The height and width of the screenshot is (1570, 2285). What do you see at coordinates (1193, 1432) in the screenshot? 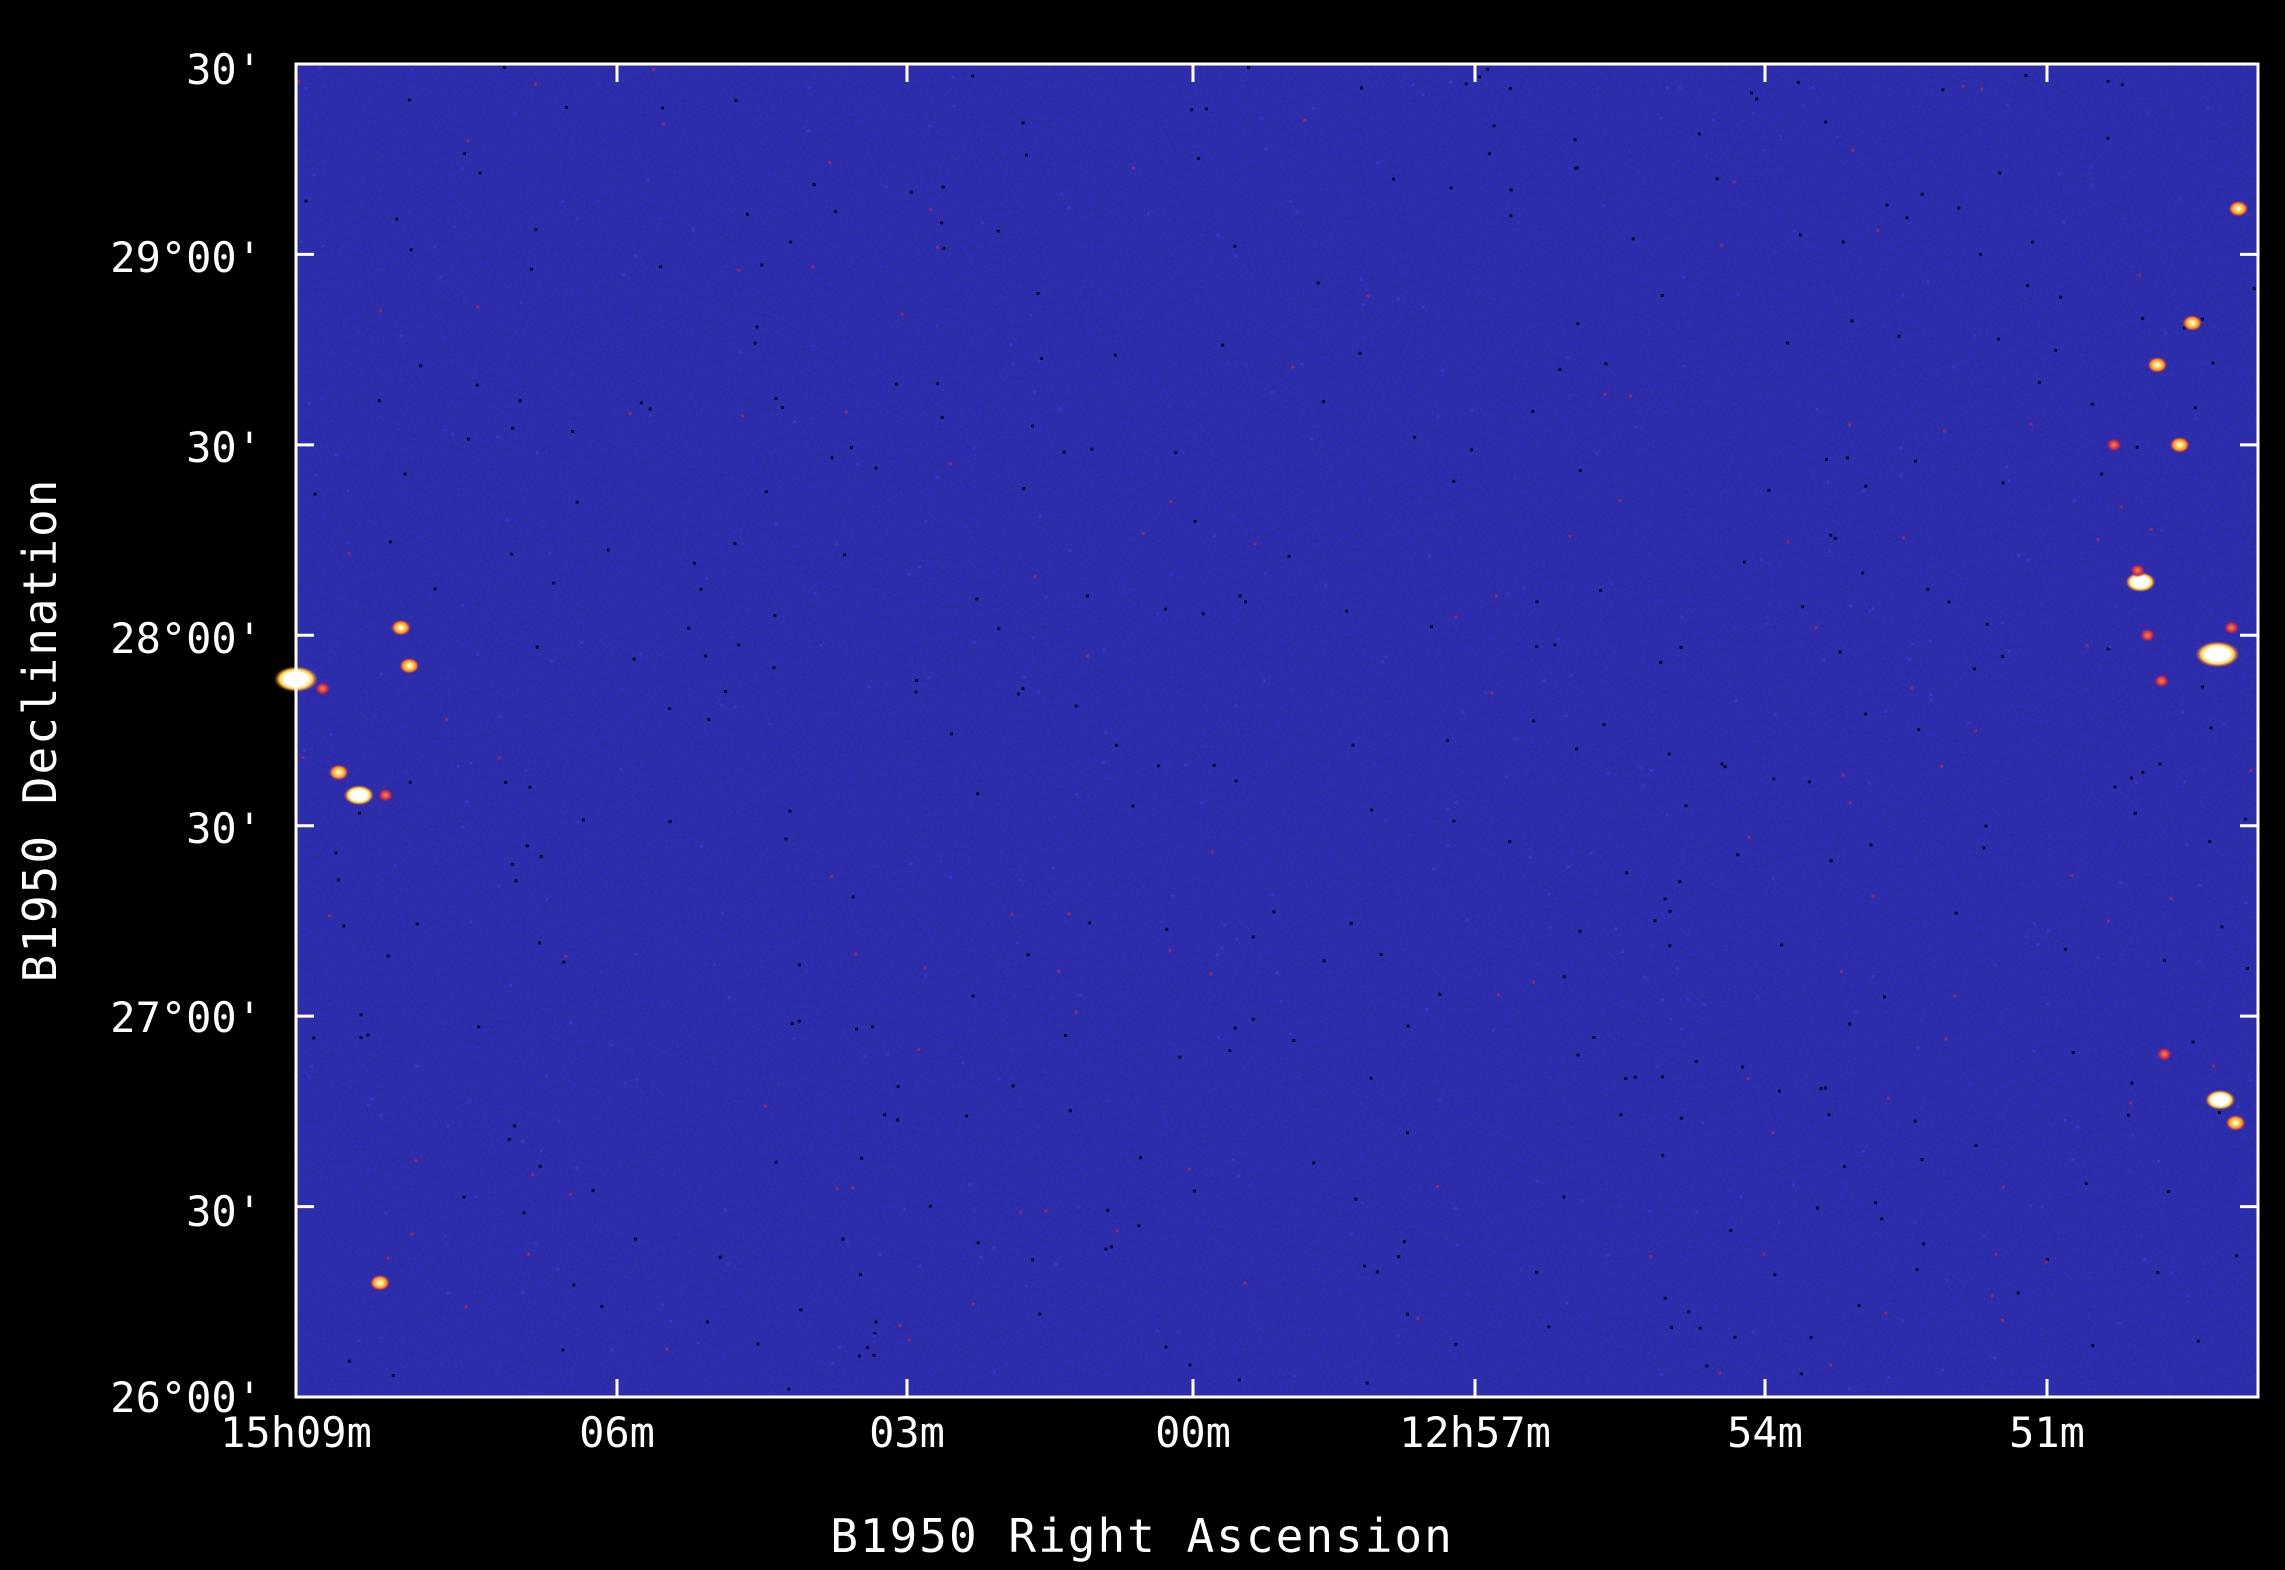
I see `x-tick-label-3: 00m` at bounding box center [1193, 1432].